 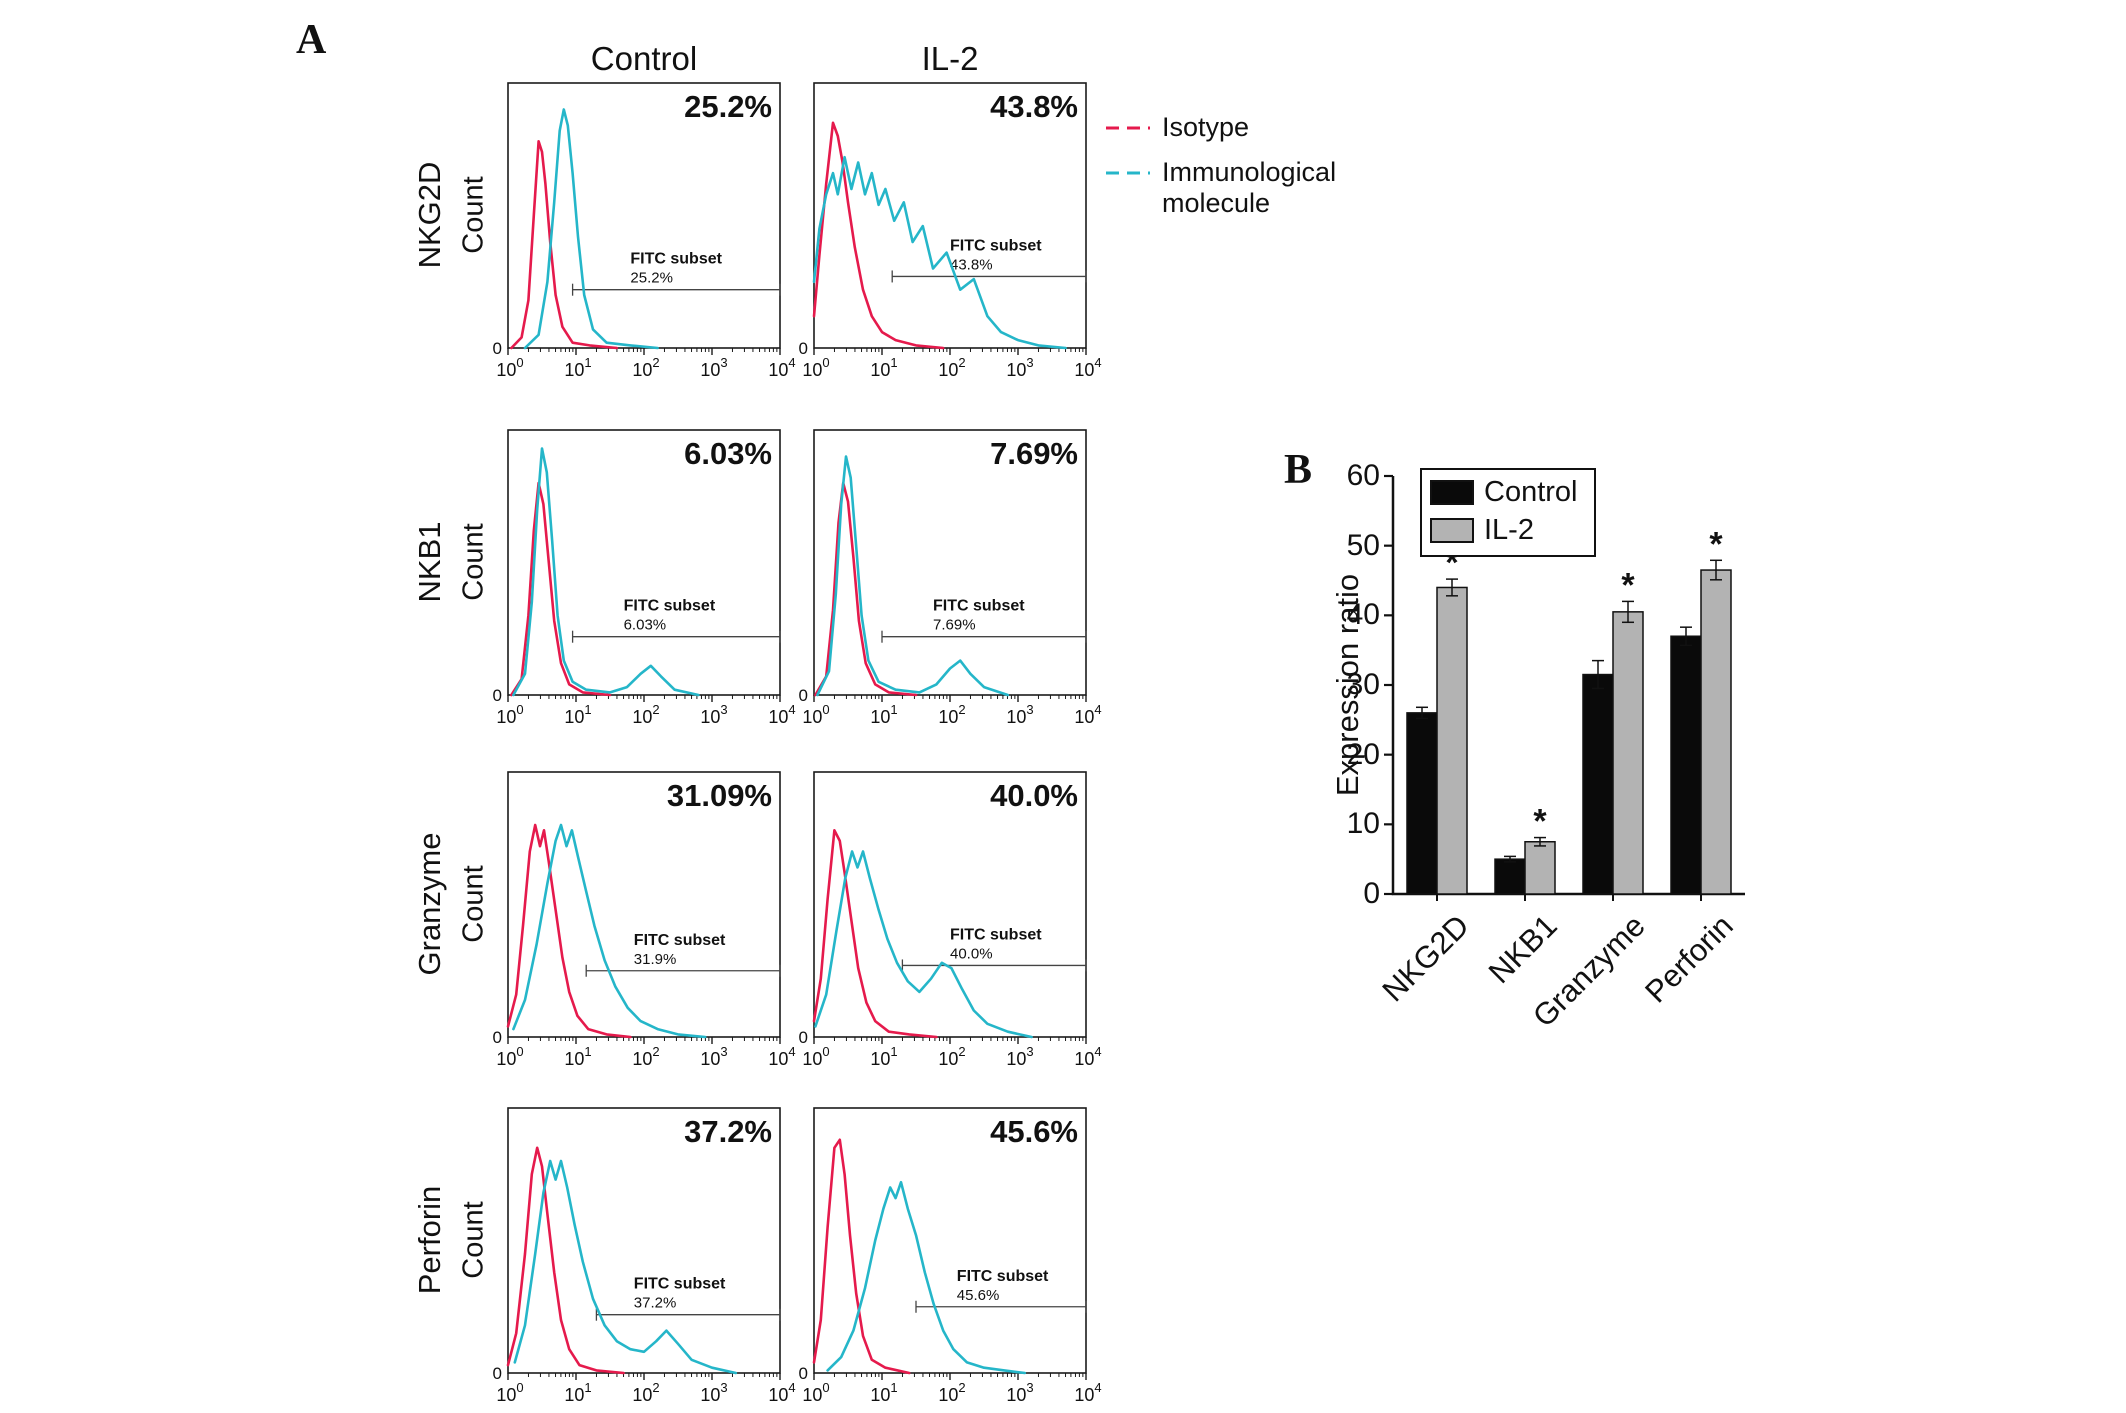 I want to click on y-tick-30: 30, so click(x=1363, y=684).